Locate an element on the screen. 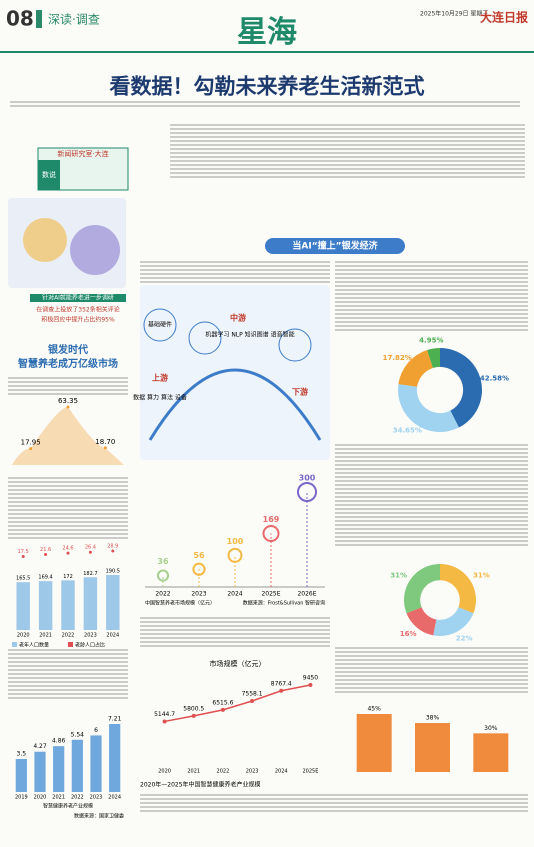 Image resolution: width=534 pixels, height=847 pixels. value-label: 42.58% is located at coordinates (494, 378).